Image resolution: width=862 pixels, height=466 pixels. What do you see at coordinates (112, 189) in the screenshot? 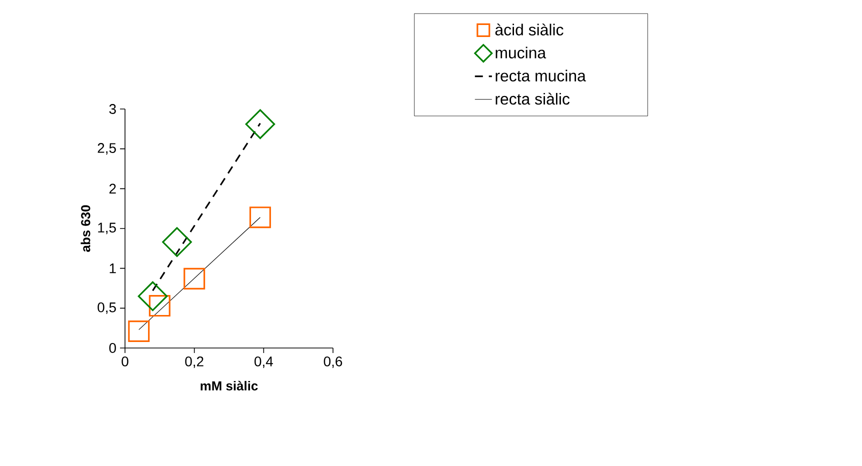
I see `y-tick-label: 2` at bounding box center [112, 189].